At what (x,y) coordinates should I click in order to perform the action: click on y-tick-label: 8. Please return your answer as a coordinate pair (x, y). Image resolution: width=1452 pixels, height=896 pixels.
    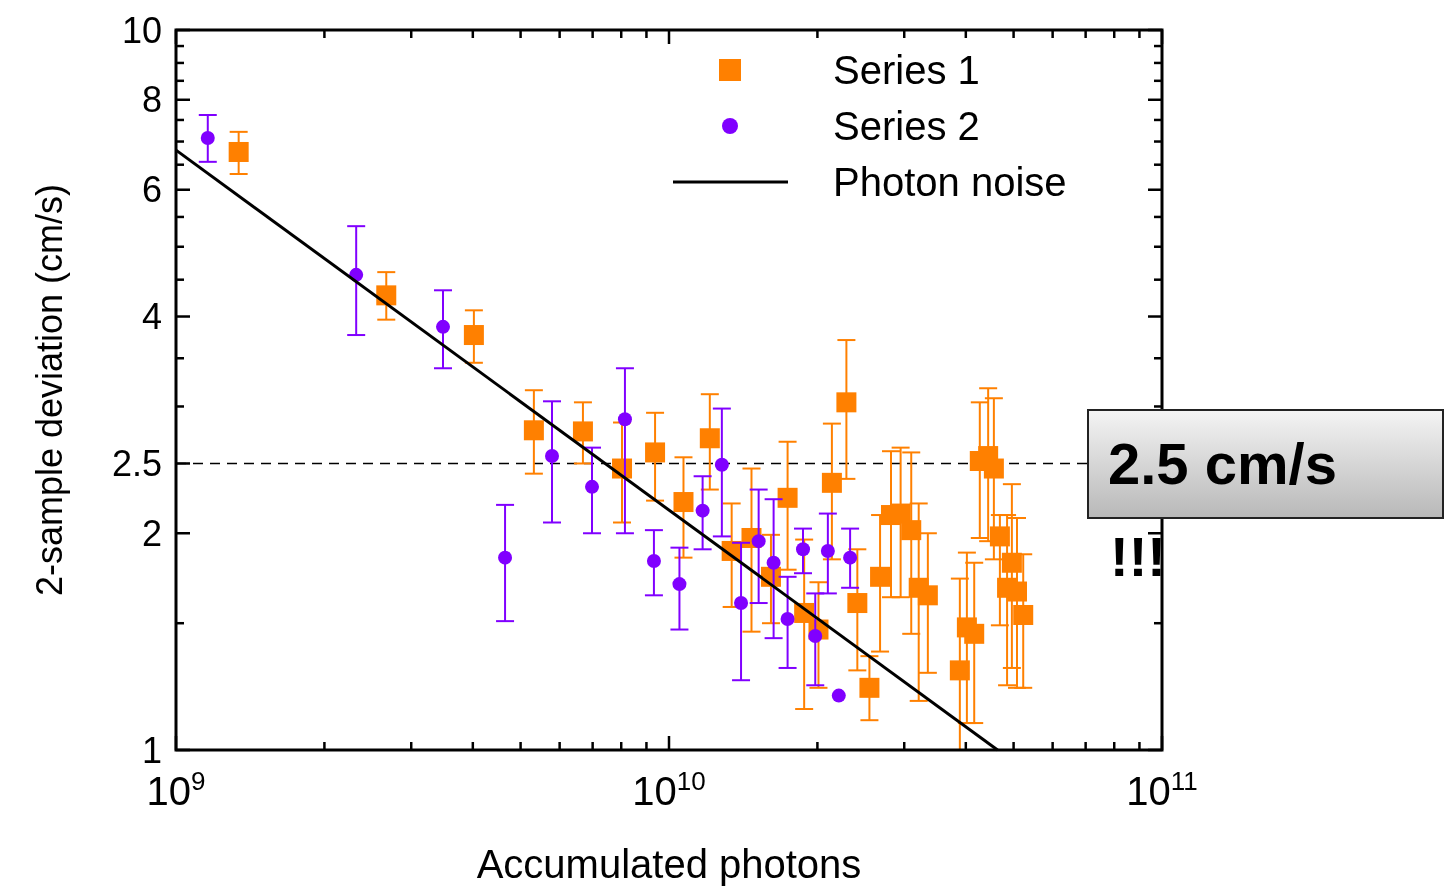
    Looking at the image, I should click on (151, 100).